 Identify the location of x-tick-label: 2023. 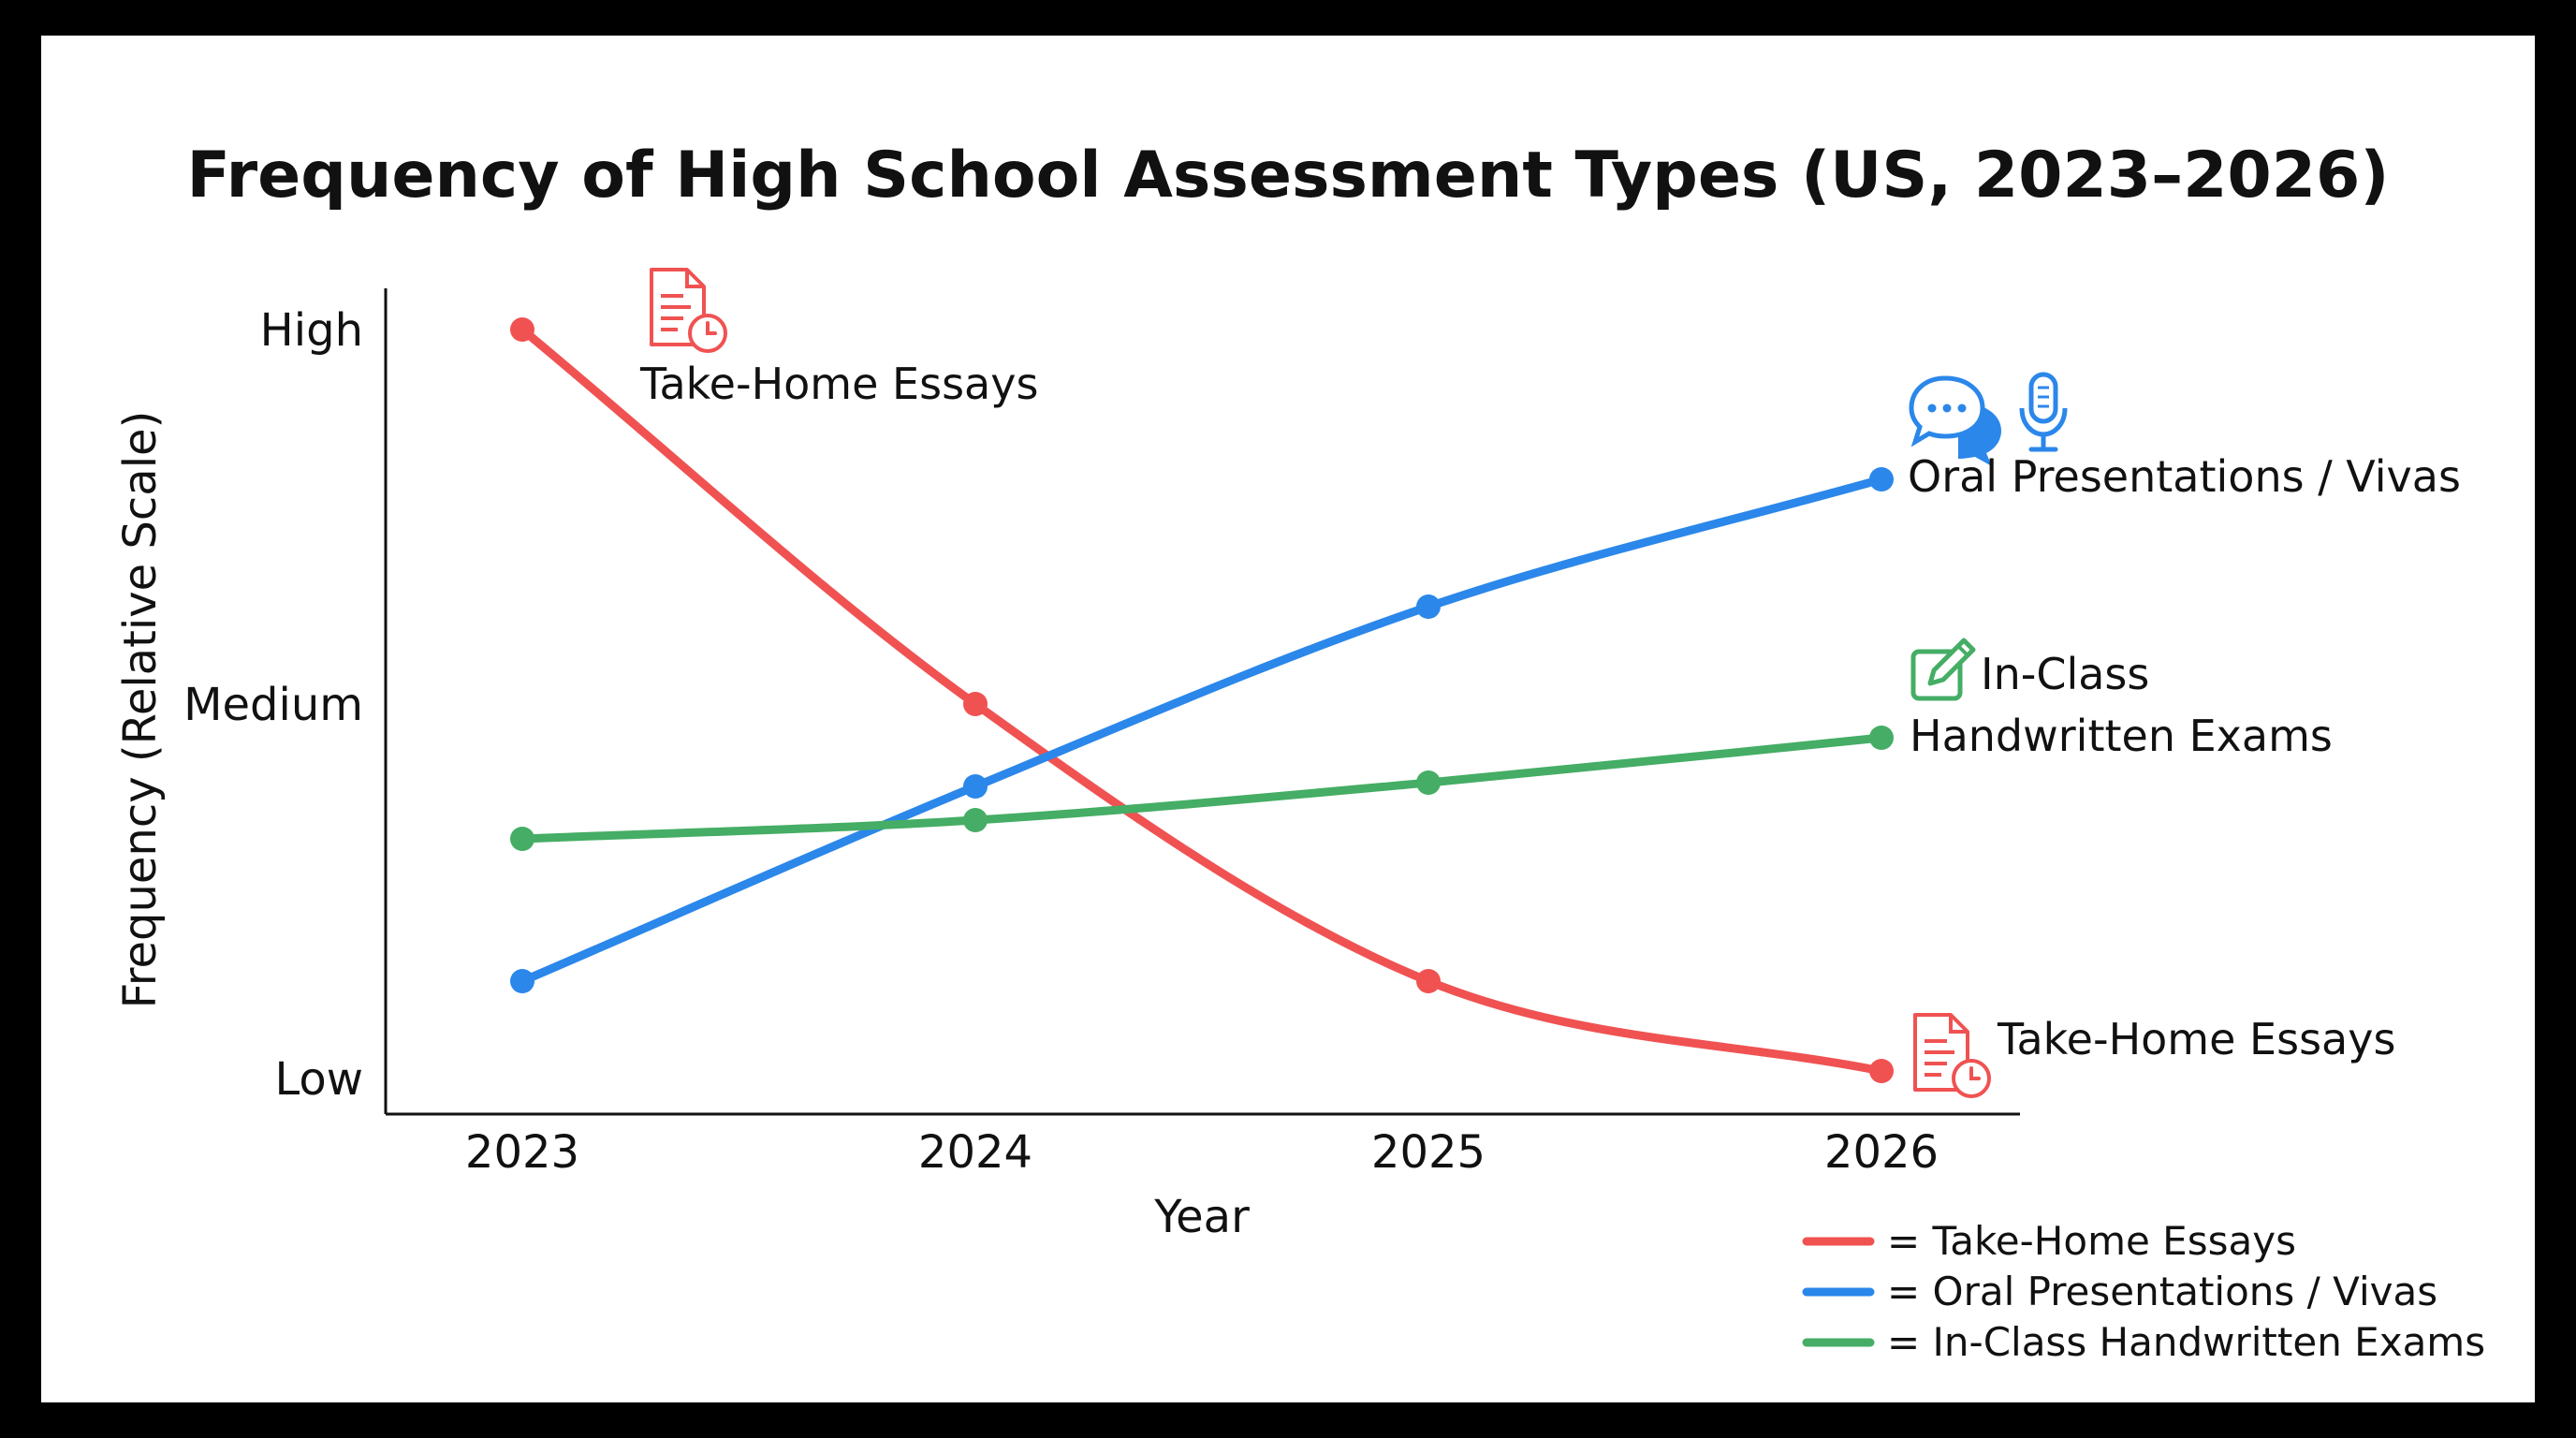
(522, 1152).